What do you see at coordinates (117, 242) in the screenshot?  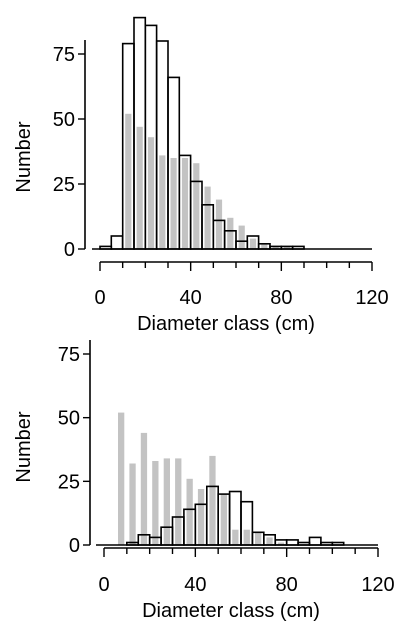 I see `bar-outline-7.5` at bounding box center [117, 242].